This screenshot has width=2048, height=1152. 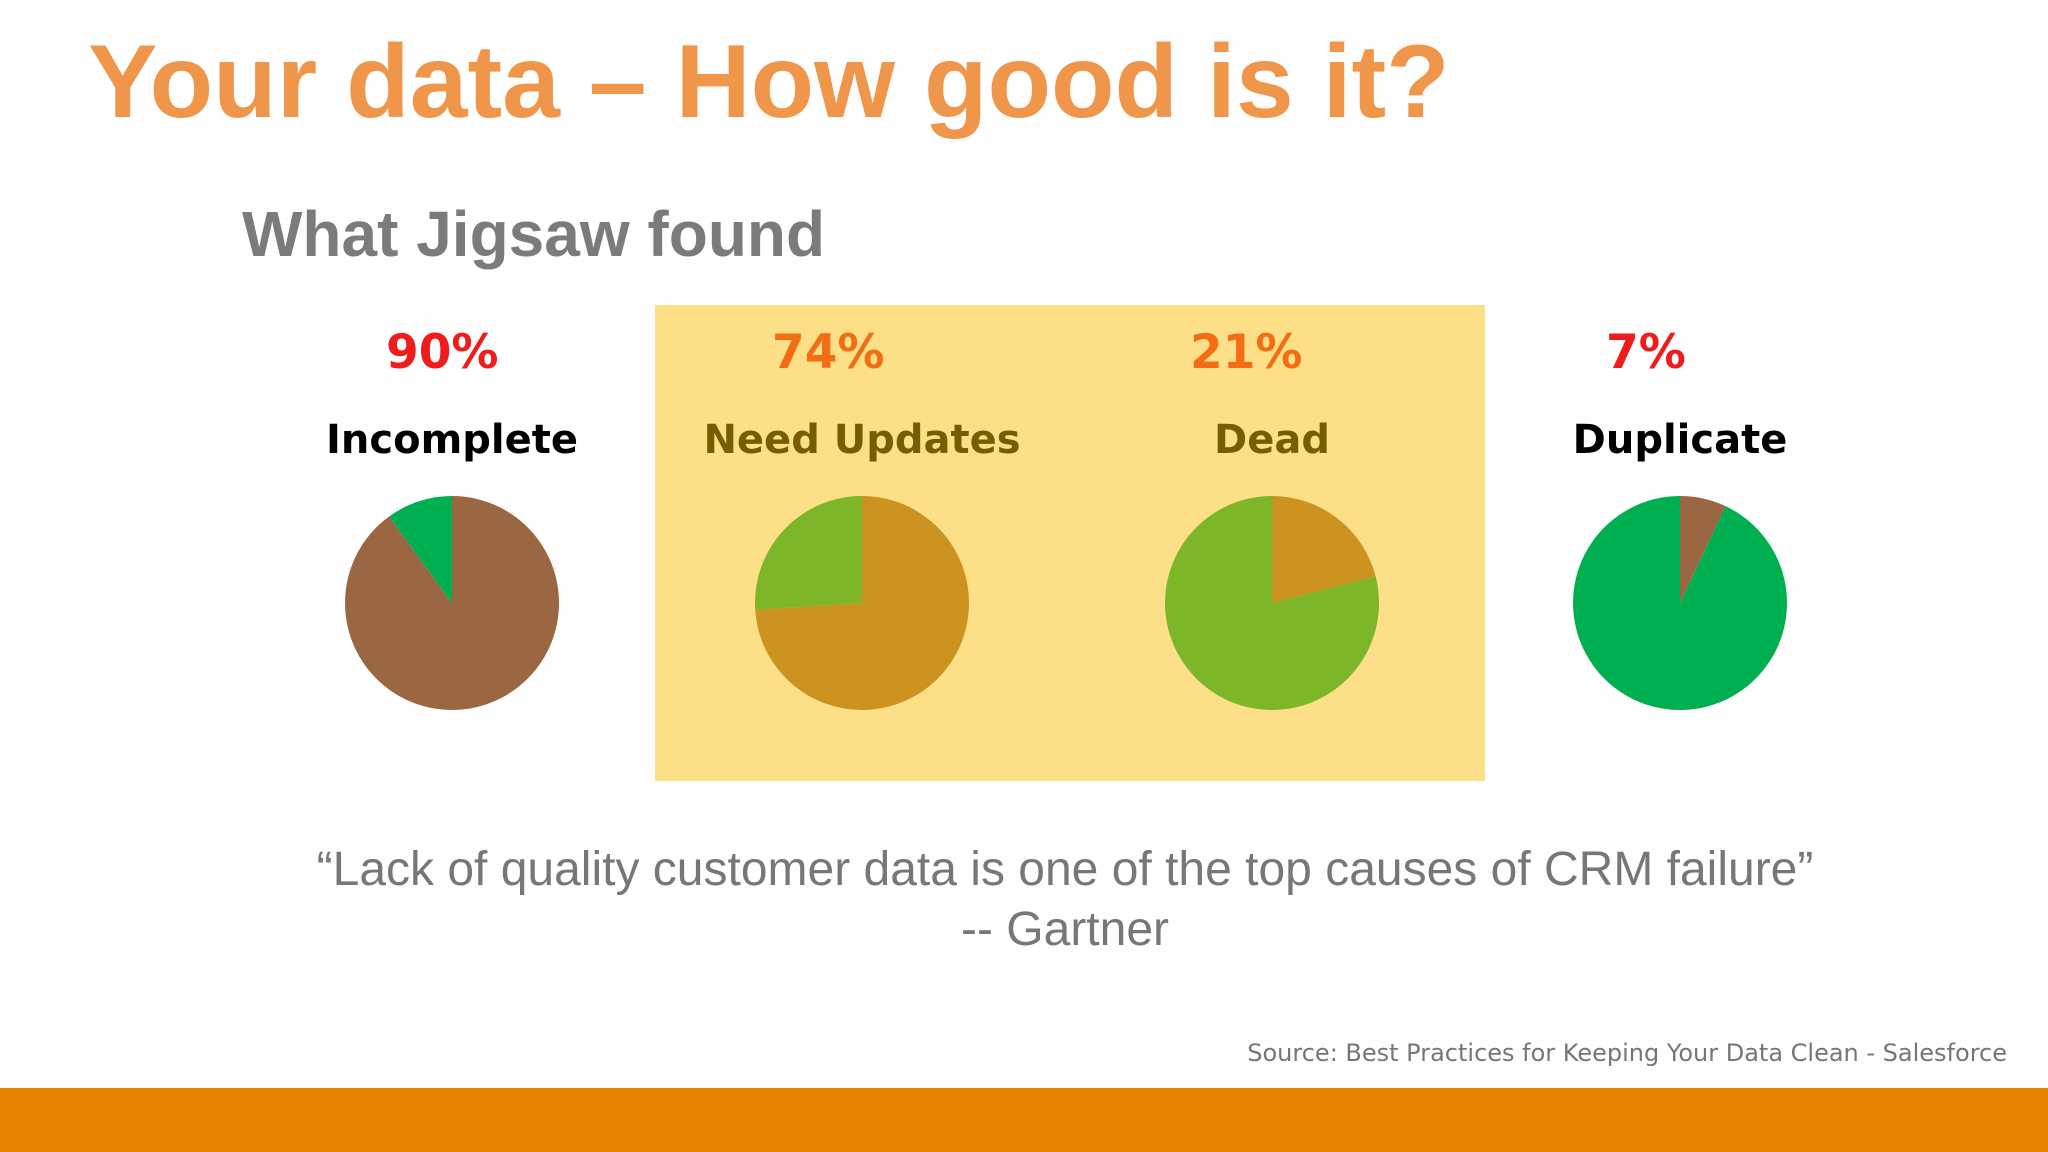 I want to click on pie-block-need-updates: 74% Need Updates, so click(x=862, y=530).